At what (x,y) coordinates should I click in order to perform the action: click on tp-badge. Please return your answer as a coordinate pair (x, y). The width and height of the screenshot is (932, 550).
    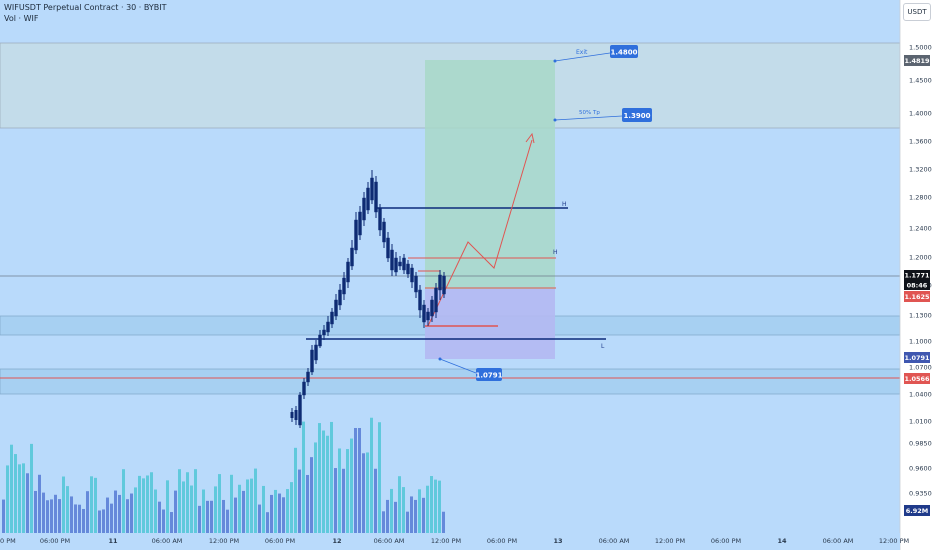
    Looking at the image, I should click on (637, 115).